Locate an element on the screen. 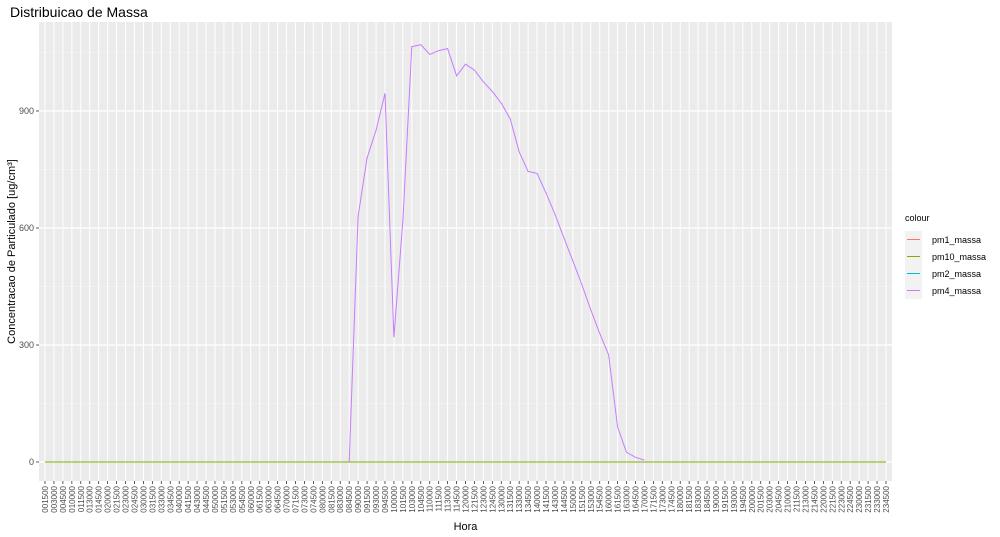  x-tick-label: 071500 is located at coordinates (296, 498).